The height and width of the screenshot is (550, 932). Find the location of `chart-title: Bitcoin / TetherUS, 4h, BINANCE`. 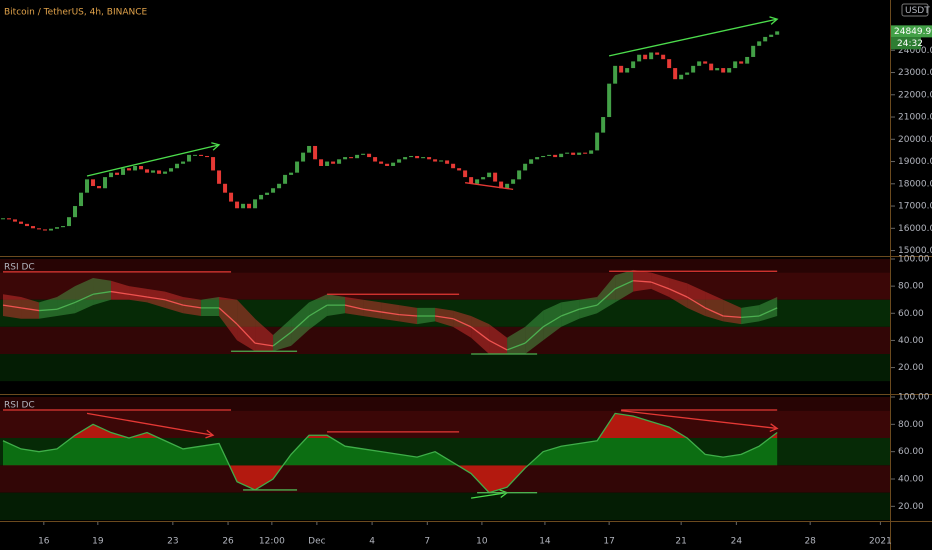

chart-title: Bitcoin / TetherUS, 4h, BINANCE is located at coordinates (76, 13).